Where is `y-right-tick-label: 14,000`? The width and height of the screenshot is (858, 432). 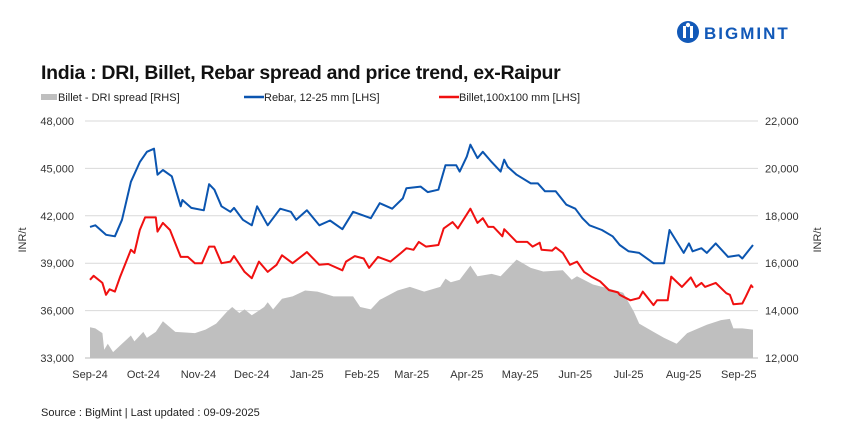 y-right-tick-label: 14,000 is located at coordinates (782, 312).